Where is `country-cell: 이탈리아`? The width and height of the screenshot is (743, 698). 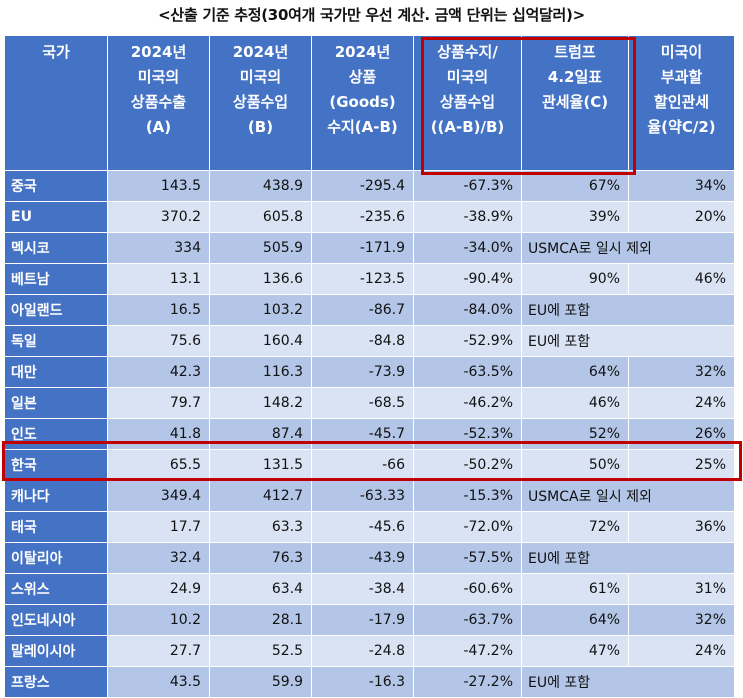 country-cell: 이탈리아 is located at coordinates (56, 557).